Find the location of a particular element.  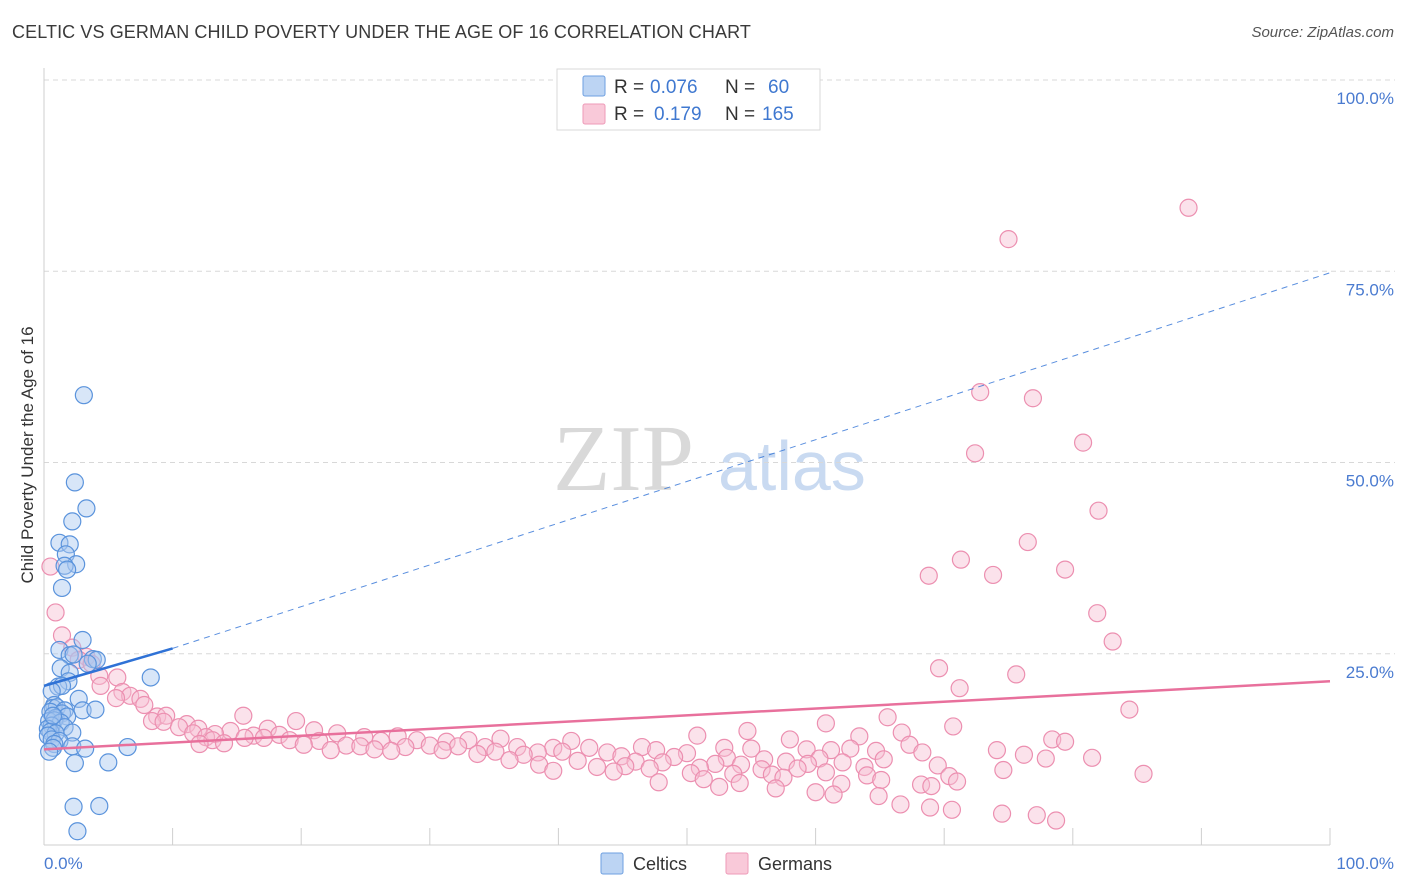

series-legend: Celtics Germans is located at coordinates (716, 863).